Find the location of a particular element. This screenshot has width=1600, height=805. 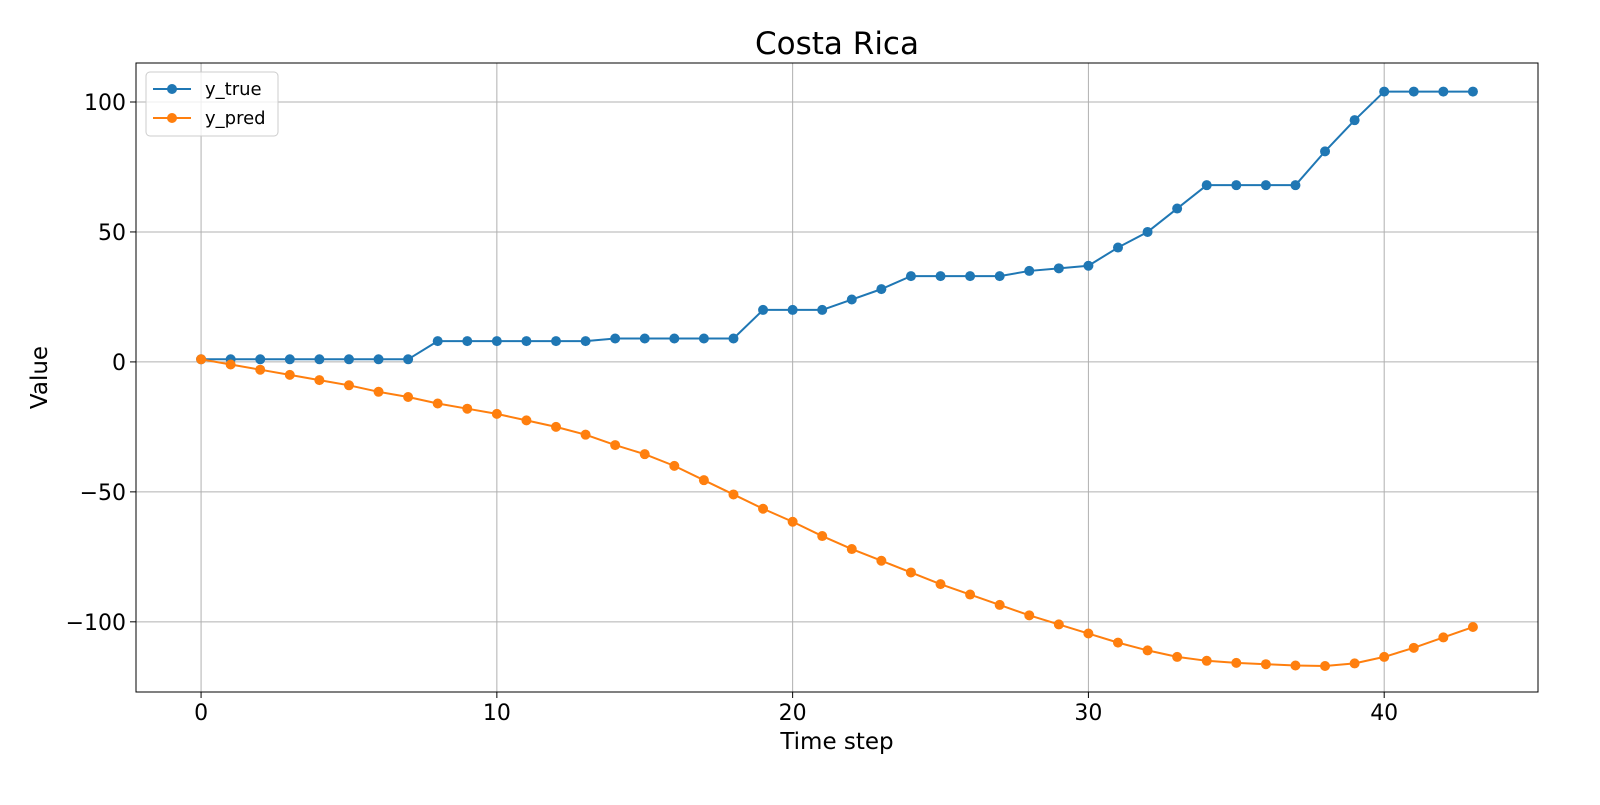

legend-item: y_true is located at coordinates (207, 89).